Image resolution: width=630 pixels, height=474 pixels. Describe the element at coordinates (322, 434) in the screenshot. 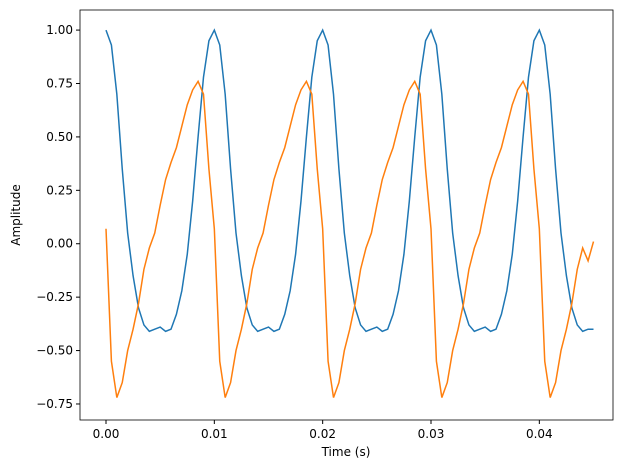

I see `x-tick-label: 0.02` at that location.